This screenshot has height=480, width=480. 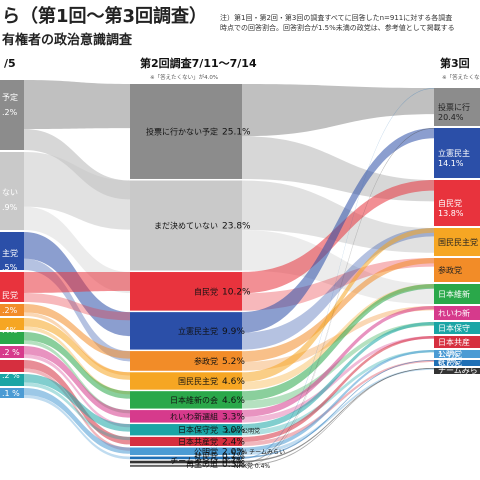 I want to click on col3-label-8: 日本共産, so click(x=454, y=342).